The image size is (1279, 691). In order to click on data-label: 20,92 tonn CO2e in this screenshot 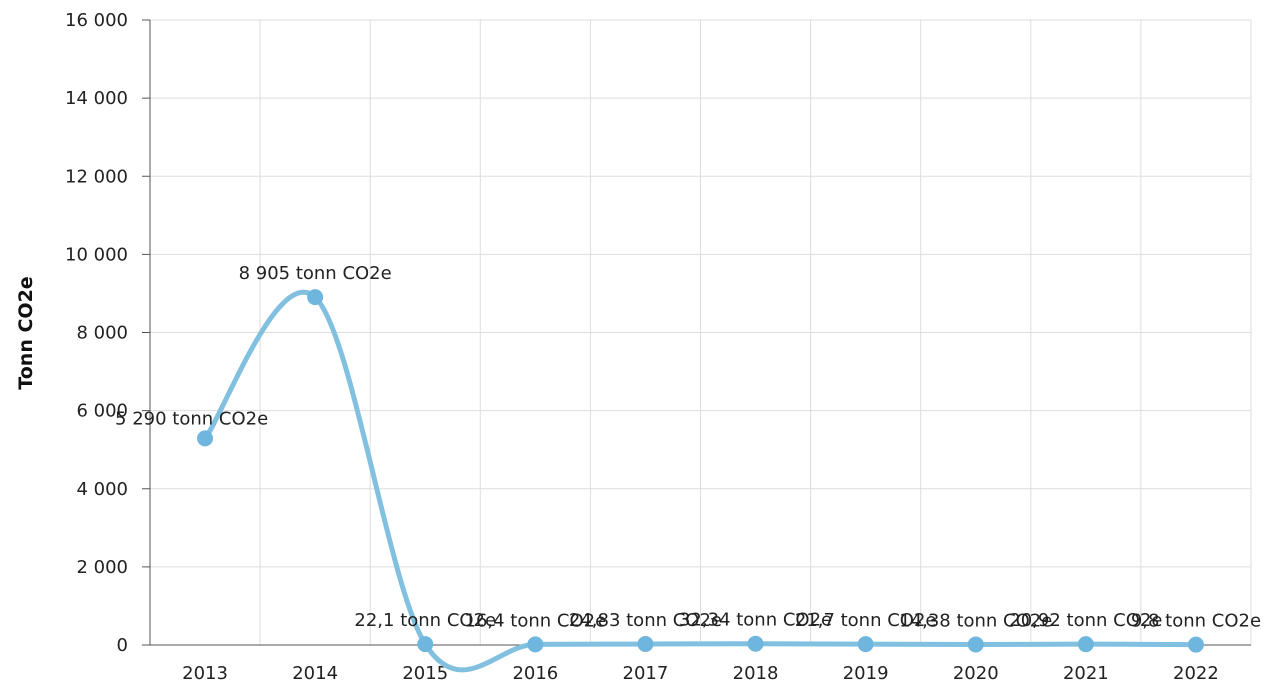, I will do `click(1085, 620)`.